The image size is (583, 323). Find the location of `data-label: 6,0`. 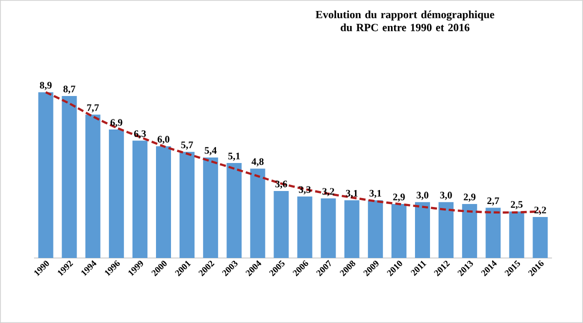

data-label: 6,0 is located at coordinates (164, 140).